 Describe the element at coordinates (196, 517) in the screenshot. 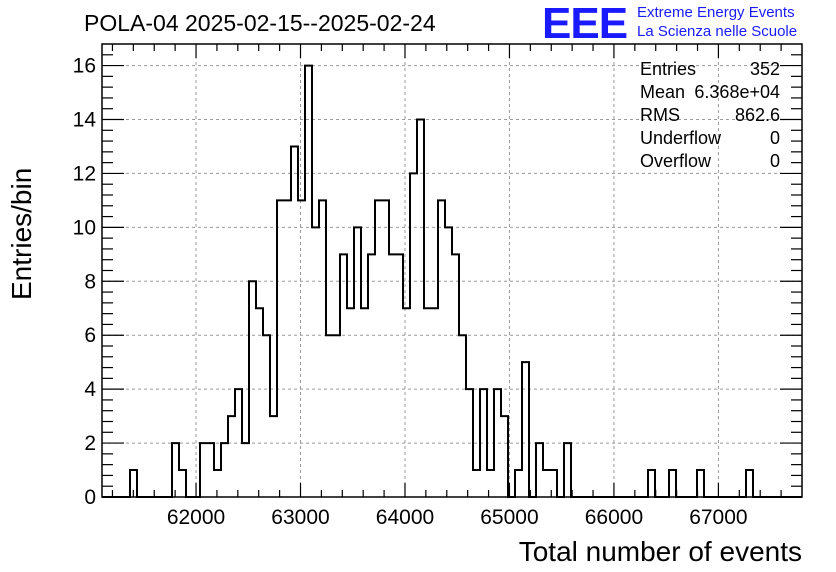

I see `x-tick-label: 62000` at that location.